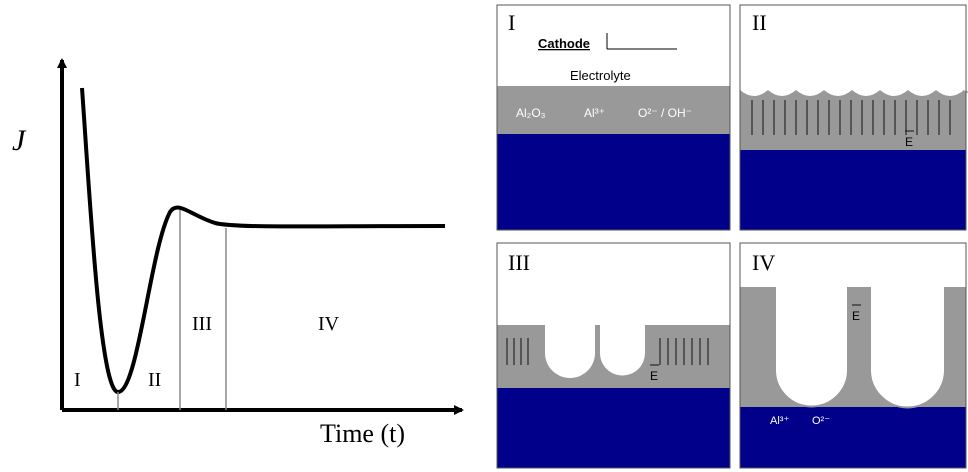 Image resolution: width=968 pixels, height=472 pixels. What do you see at coordinates (519, 262) in the screenshot?
I see `panel-label: III` at bounding box center [519, 262].